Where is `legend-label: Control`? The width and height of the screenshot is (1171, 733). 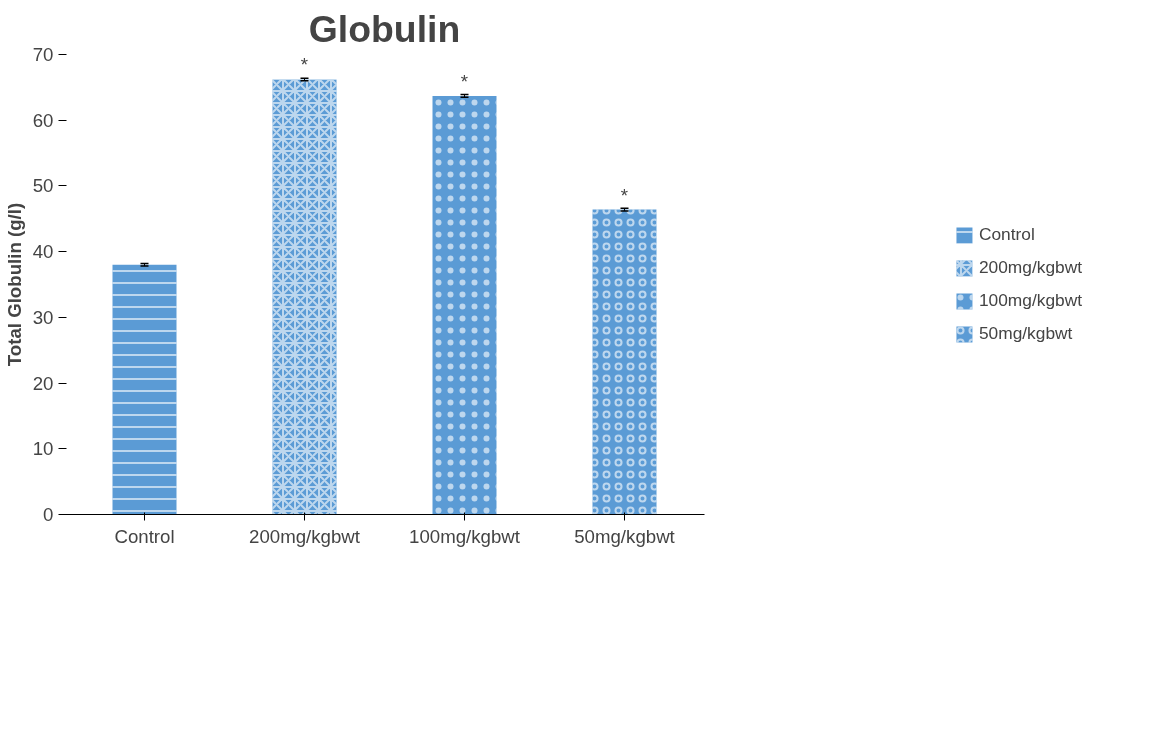
legend-label: Control is located at coordinates (1006, 234).